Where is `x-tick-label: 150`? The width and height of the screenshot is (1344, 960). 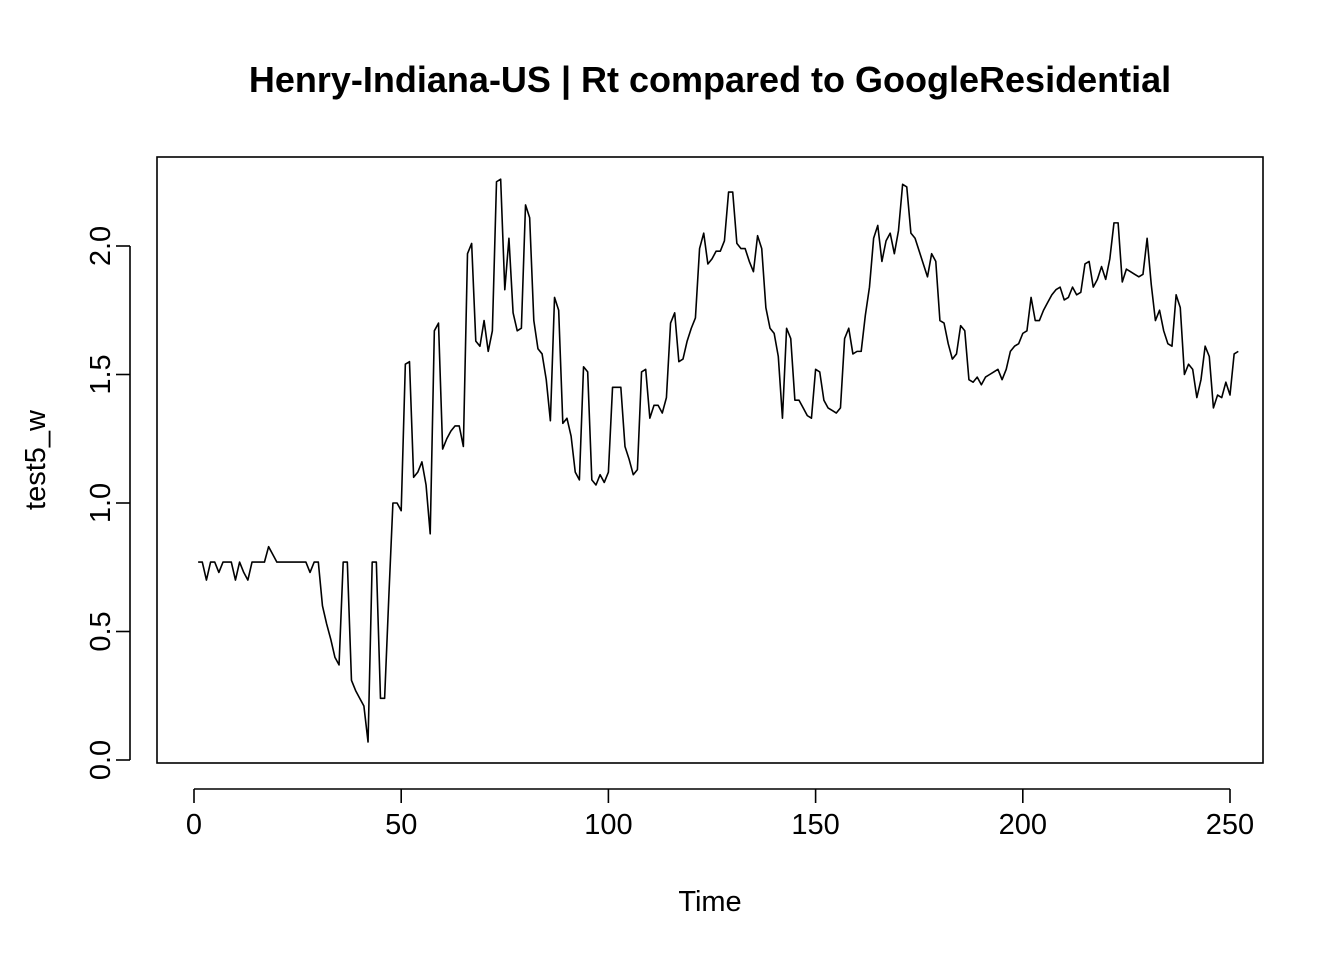
x-tick-label: 150 is located at coordinates (815, 825).